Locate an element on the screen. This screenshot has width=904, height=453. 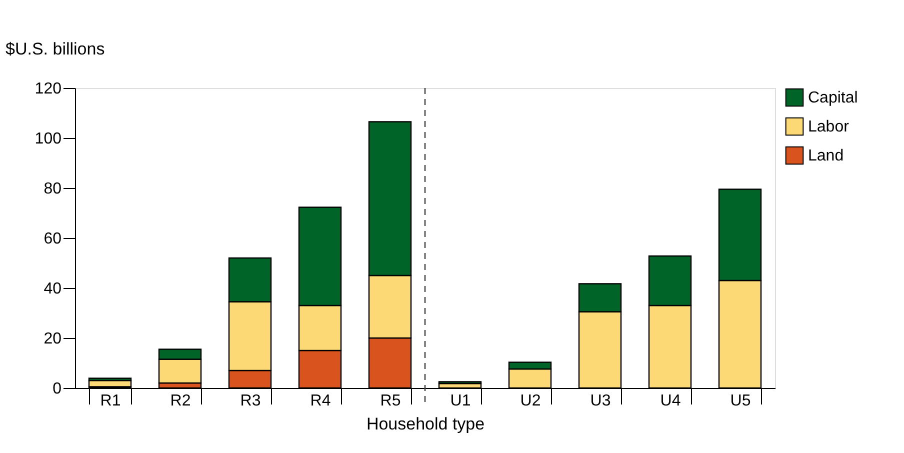
y-tick-label: 100 is located at coordinates (48, 139).